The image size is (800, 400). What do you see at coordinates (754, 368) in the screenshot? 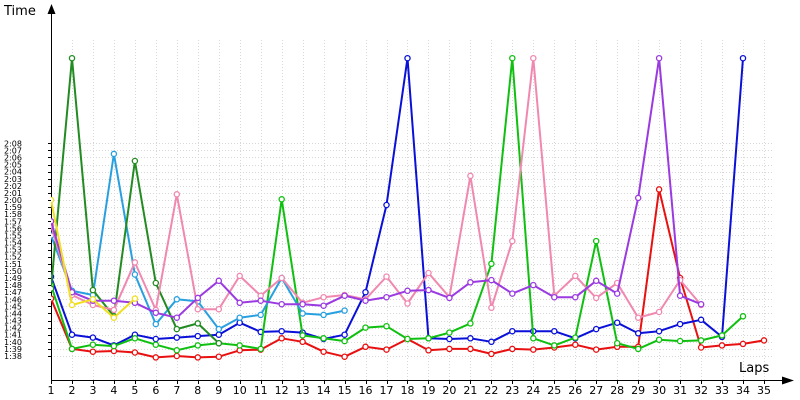
I see `x-axis-label: Laps` at bounding box center [754, 368].